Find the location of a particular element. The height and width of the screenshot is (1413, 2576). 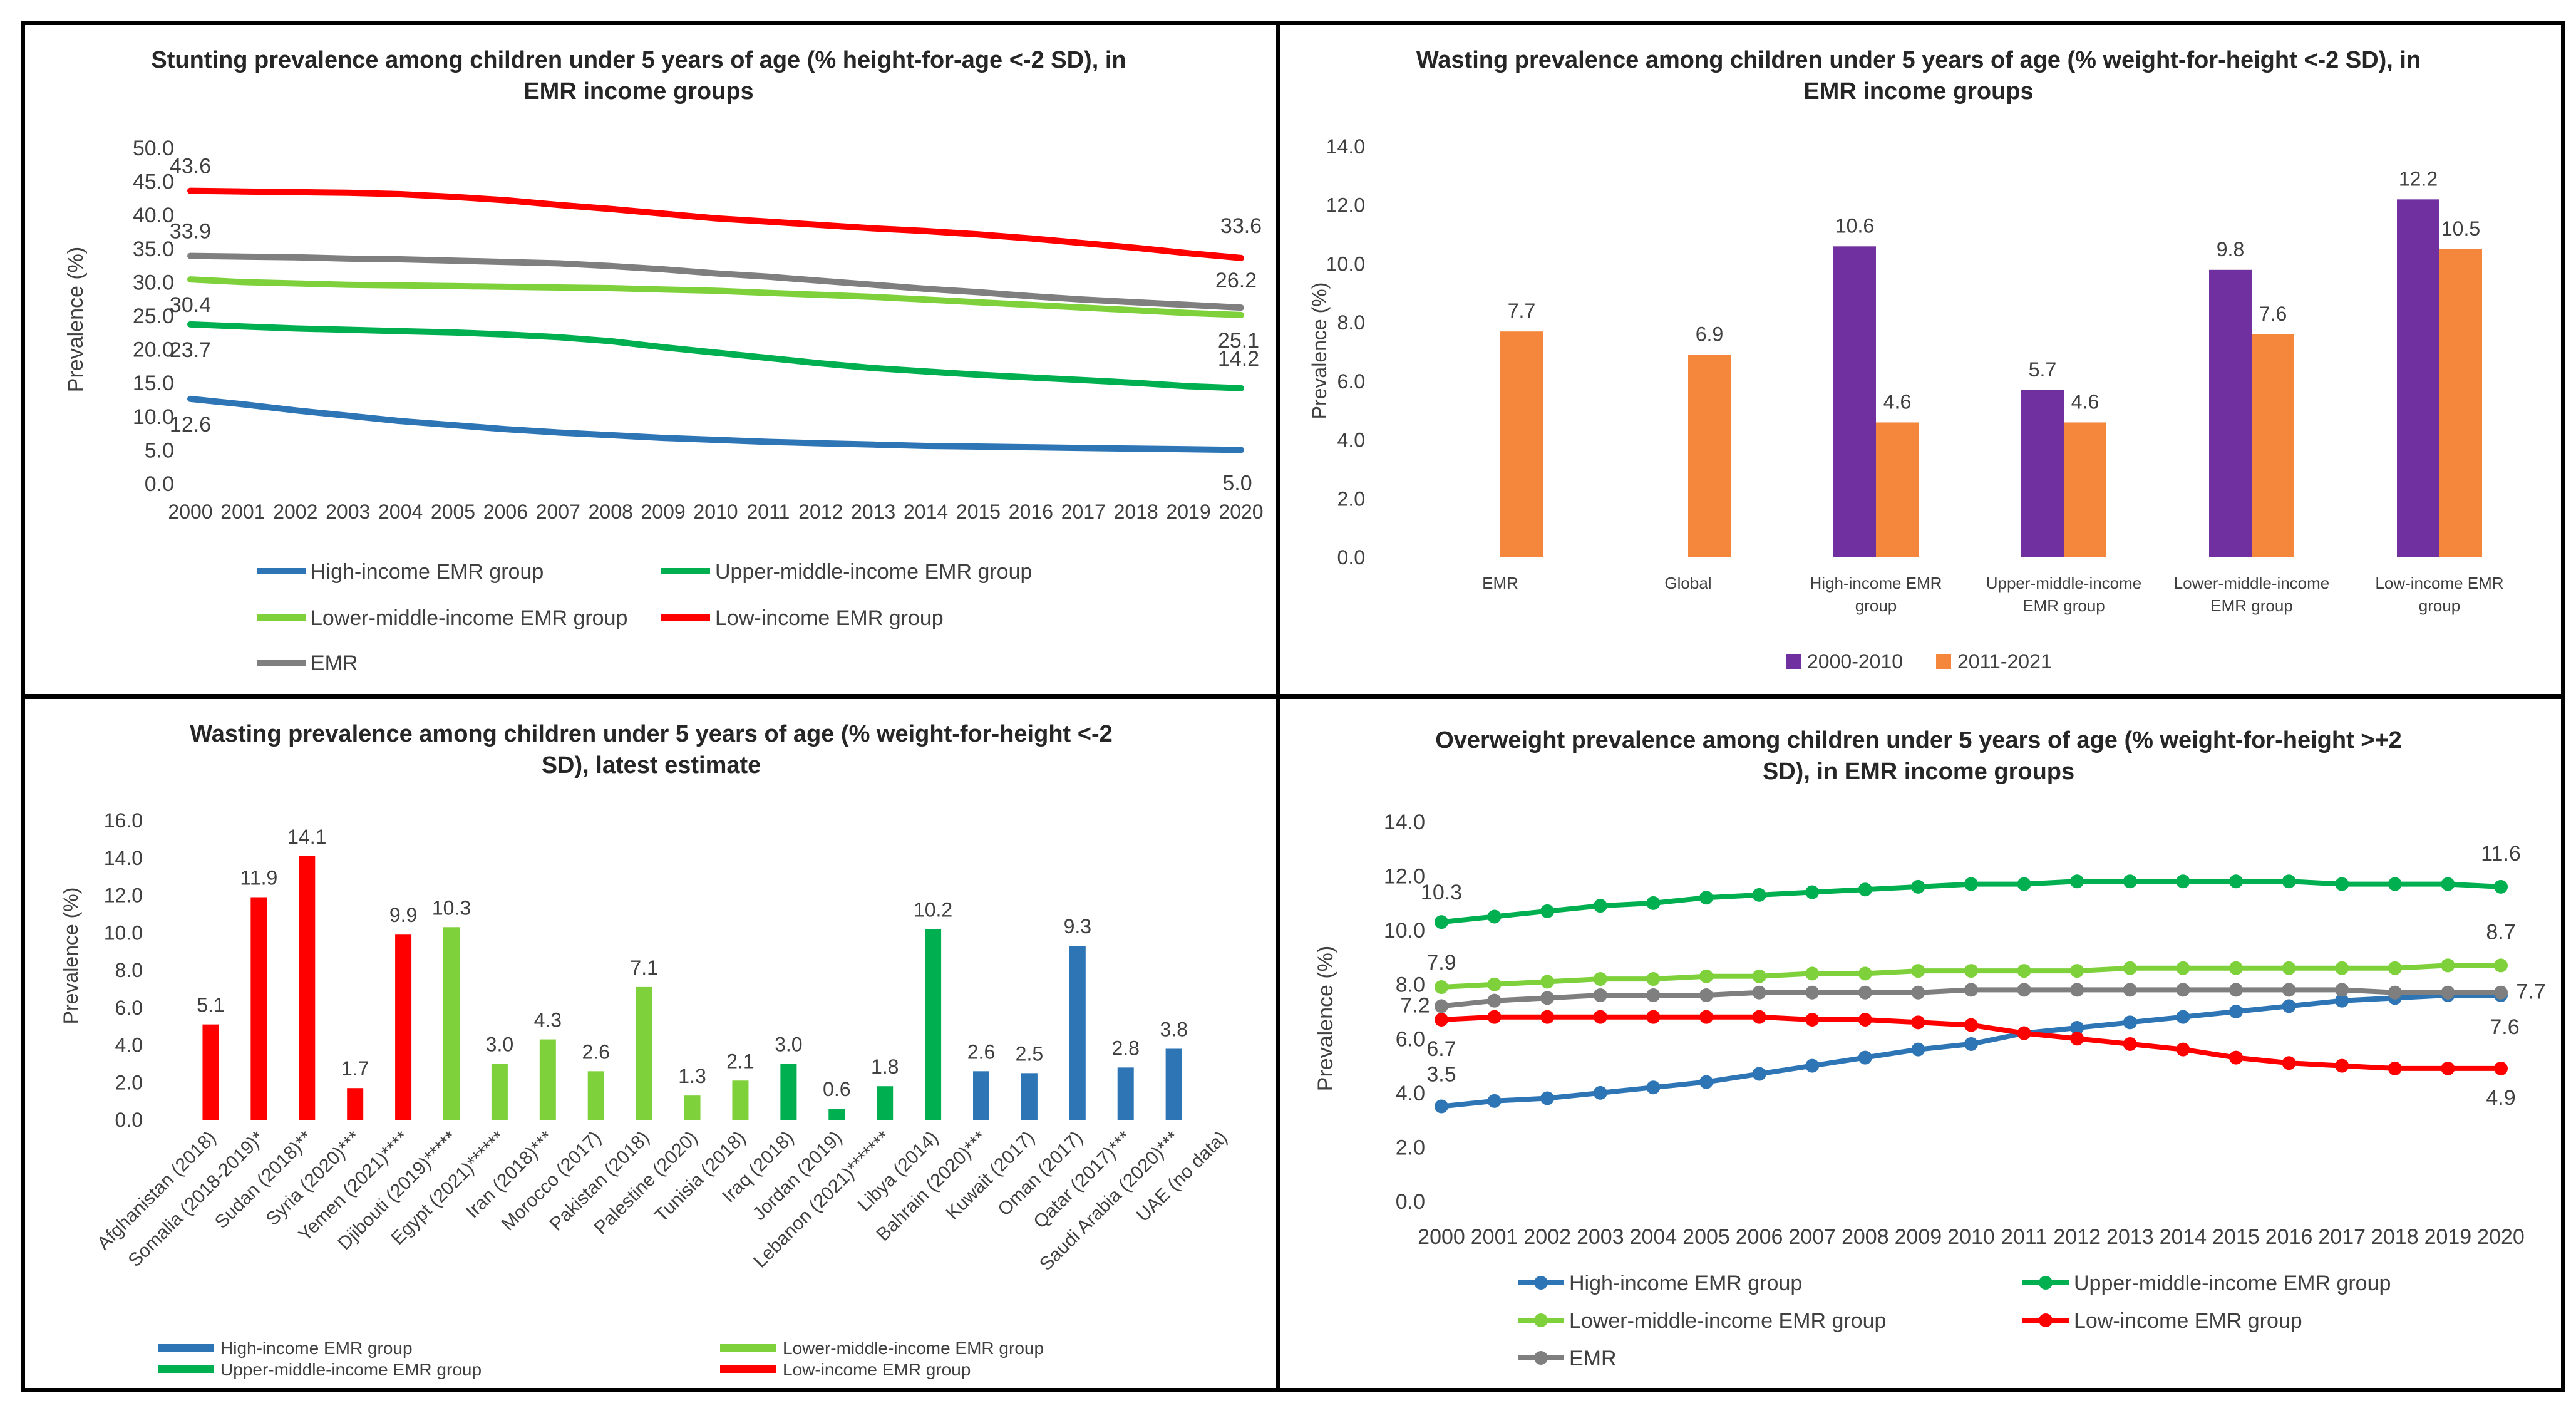

overweight-data-label-high: 7.6 is located at coordinates (2505, 1027).